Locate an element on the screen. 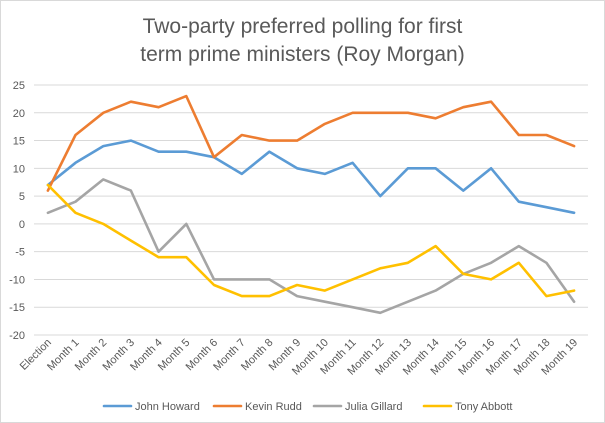  y-axis-tick-labels: 25 20 15 10 5 0 -5 -10 -15 -20 is located at coordinates (17, 211).